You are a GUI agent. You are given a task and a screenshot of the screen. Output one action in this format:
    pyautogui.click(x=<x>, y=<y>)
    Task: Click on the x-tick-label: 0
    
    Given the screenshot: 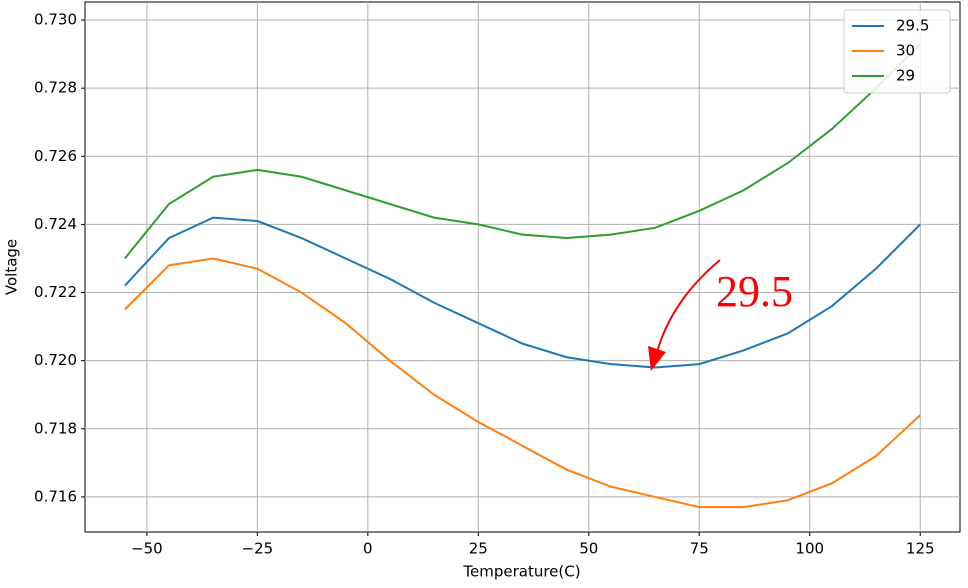 What is the action you would take?
    pyautogui.click(x=368, y=549)
    